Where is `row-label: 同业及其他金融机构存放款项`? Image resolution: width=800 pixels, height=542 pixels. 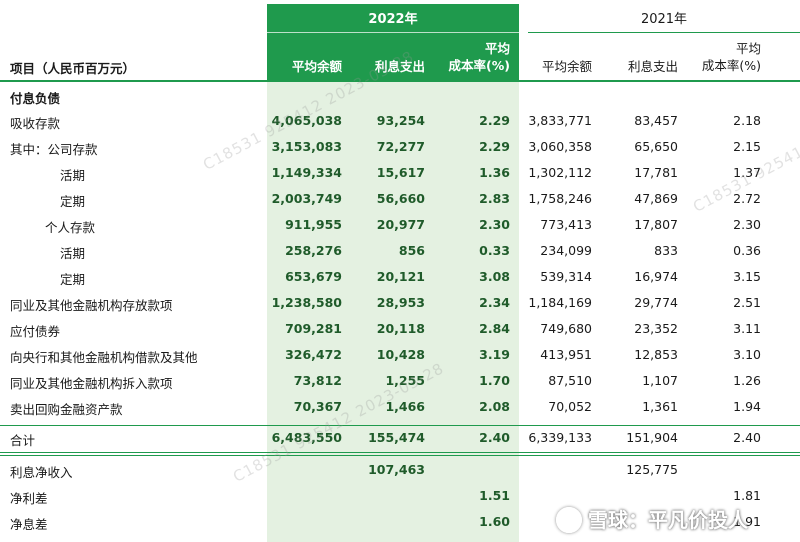 row-label: 同业及其他金融机构存放款项 is located at coordinates (91, 305).